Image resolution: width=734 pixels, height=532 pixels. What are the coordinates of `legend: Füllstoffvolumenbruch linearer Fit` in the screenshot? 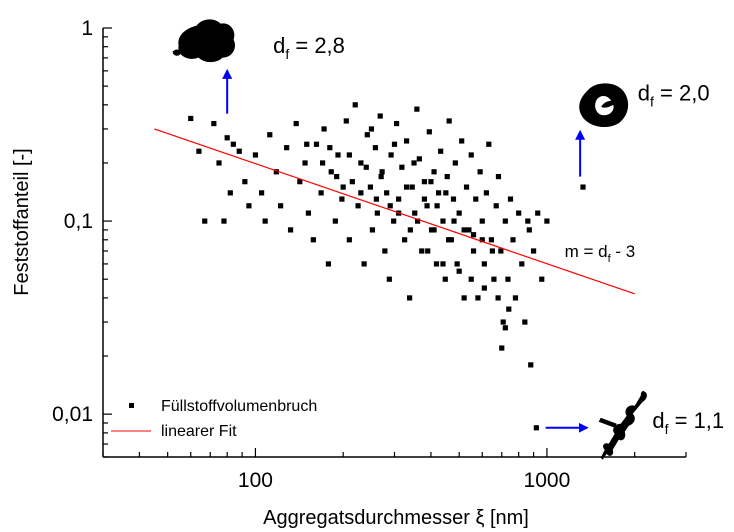 It's located at (214, 419).